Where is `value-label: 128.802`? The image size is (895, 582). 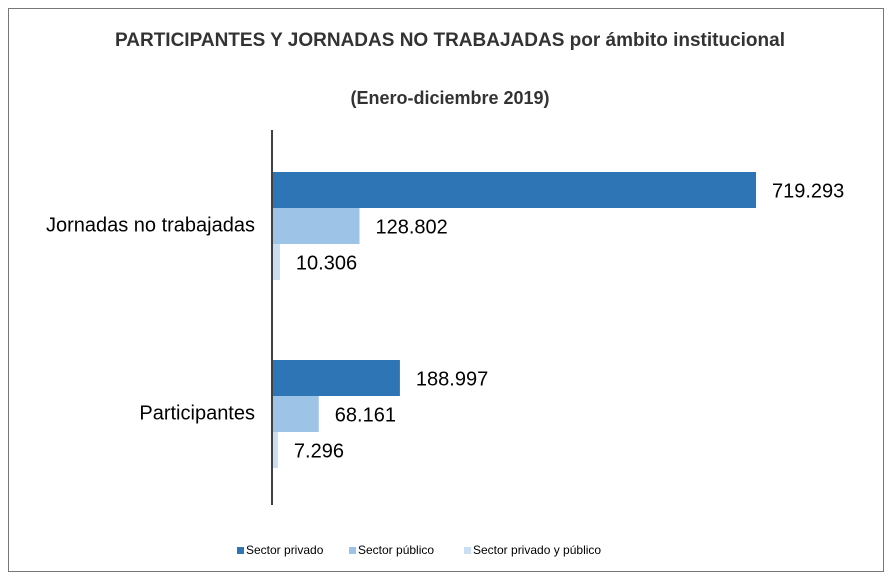
value-label: 128.802 is located at coordinates (411, 227).